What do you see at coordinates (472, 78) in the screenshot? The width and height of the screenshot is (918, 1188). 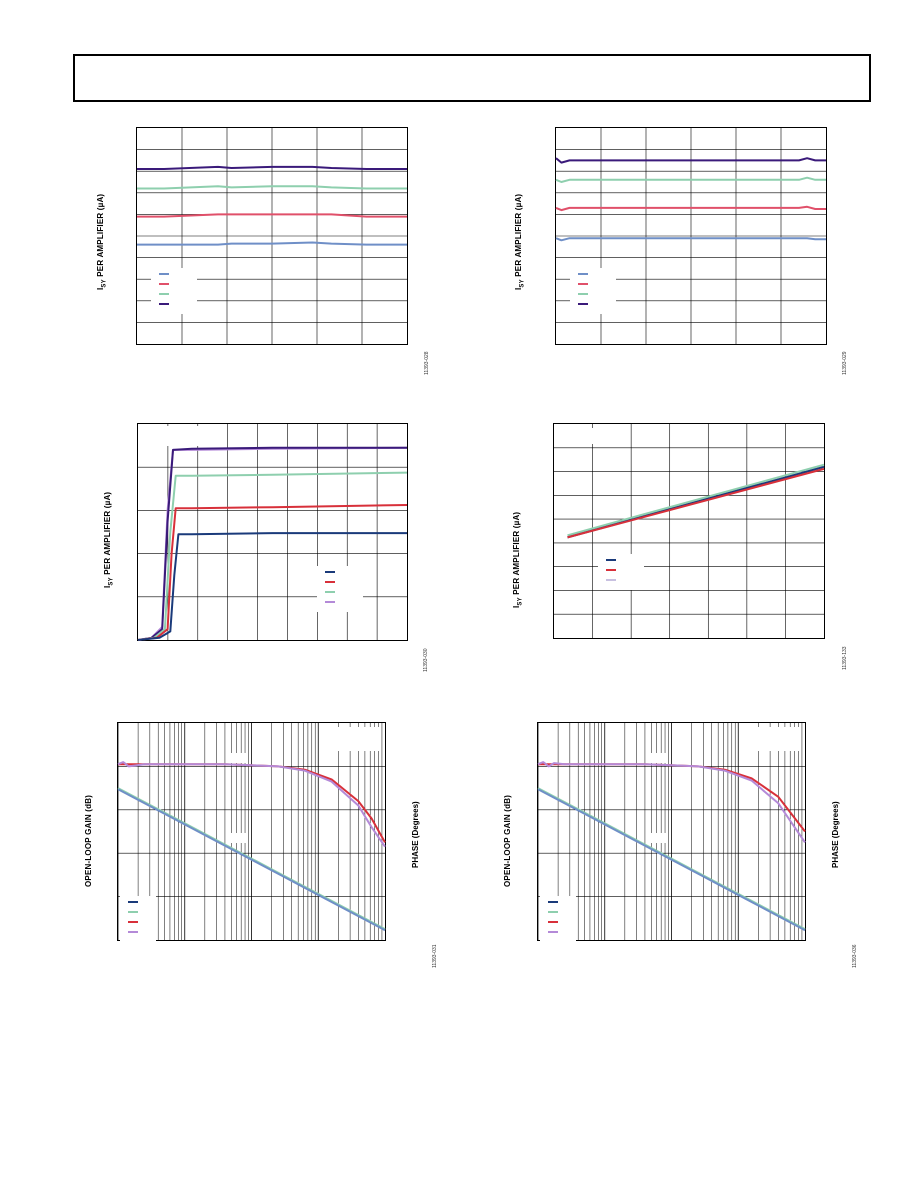 I see `page-header-box` at bounding box center [472, 78].